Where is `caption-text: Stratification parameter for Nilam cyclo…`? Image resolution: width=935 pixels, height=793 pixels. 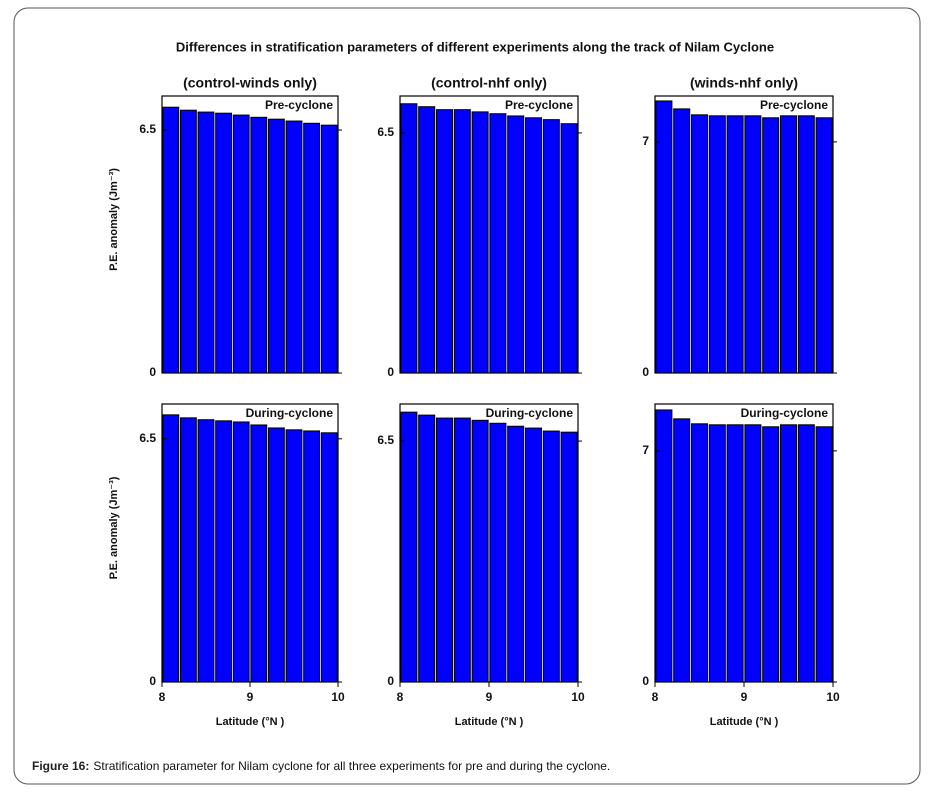
caption-text: Stratification parameter for Nilam cyclo… is located at coordinates (351, 766).